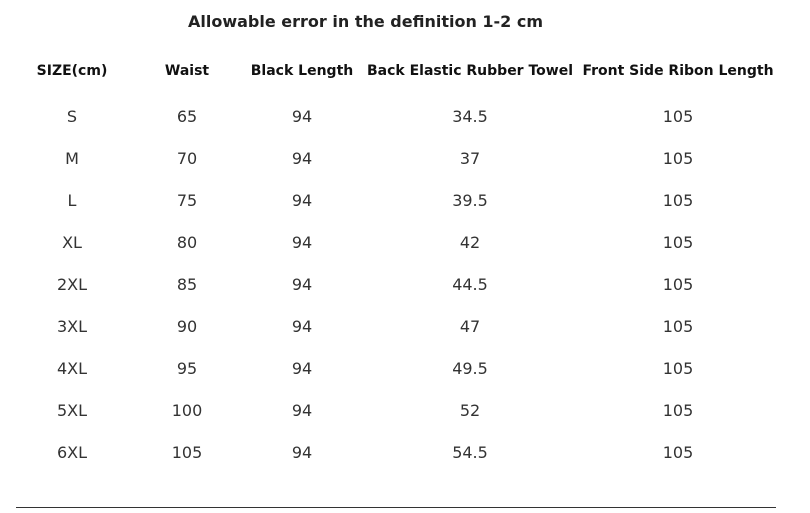 This screenshot has width=810, height=513. I want to click on table-cell: 3XL, so click(72, 326).